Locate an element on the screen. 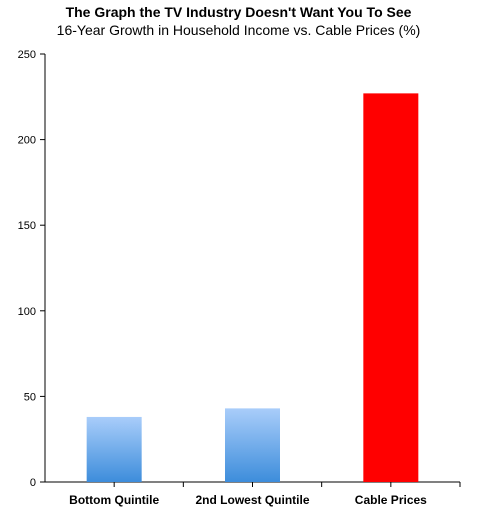  bar-bottom-quintile is located at coordinates (114, 449).